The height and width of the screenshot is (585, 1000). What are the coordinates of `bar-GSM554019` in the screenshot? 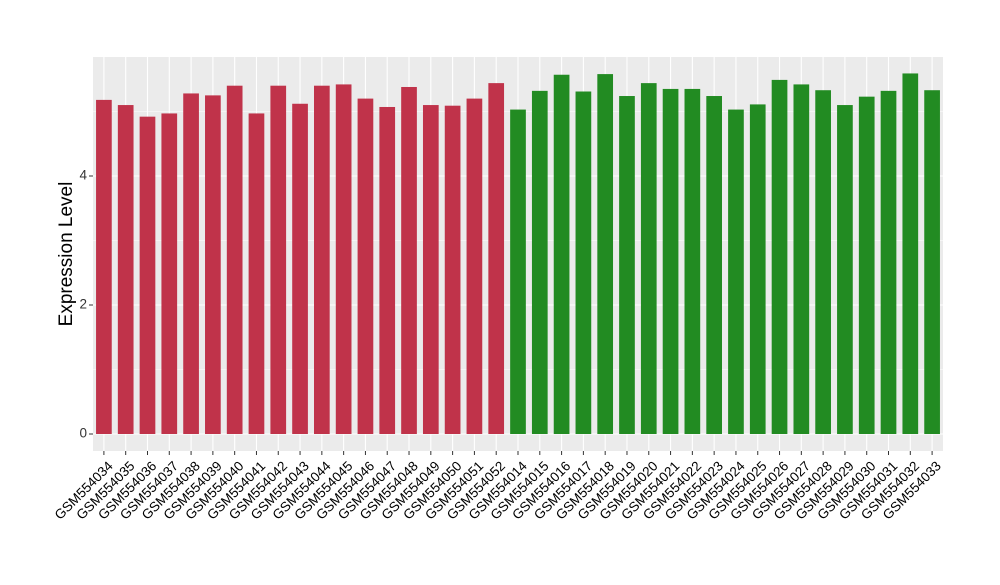 It's located at (627, 265).